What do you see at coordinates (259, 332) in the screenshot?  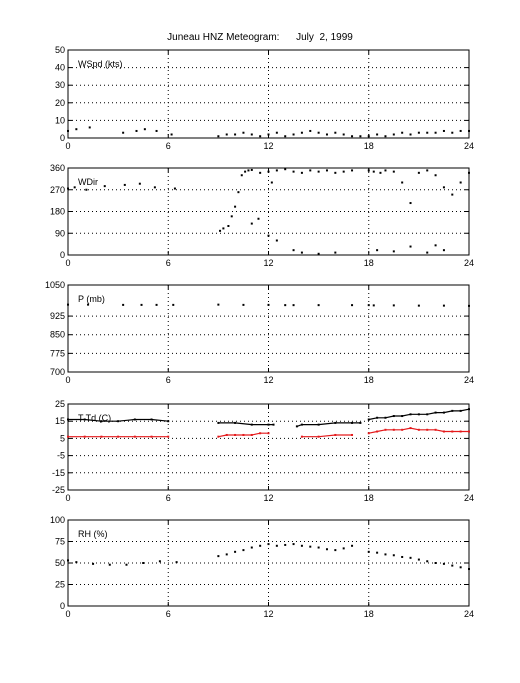 I see `panel-3: 0 6 12 18 24 700 775 850 925 1050 P (mb)` at bounding box center [259, 332].